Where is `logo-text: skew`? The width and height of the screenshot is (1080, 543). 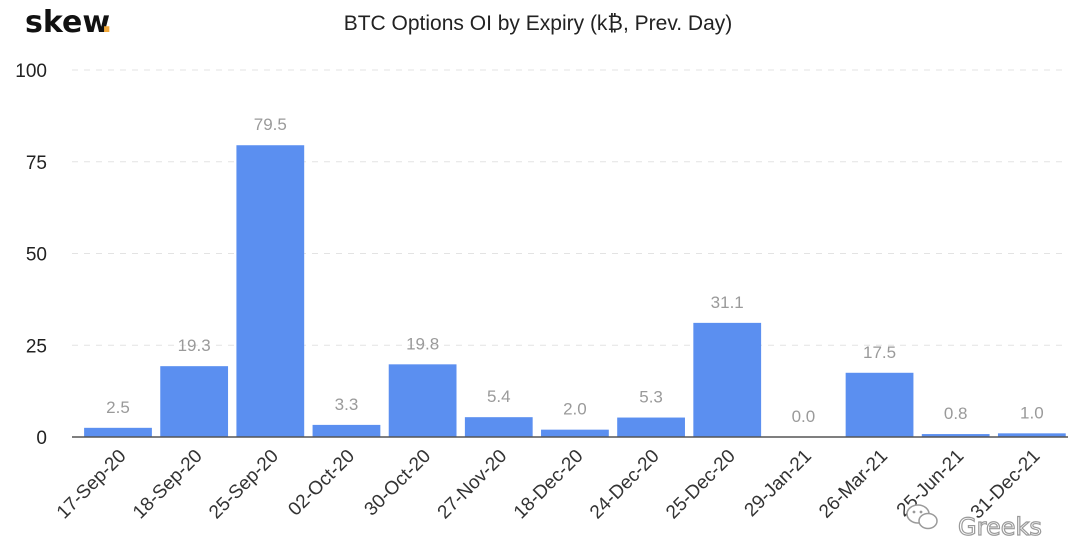
logo-text: skew is located at coordinates (67, 22).